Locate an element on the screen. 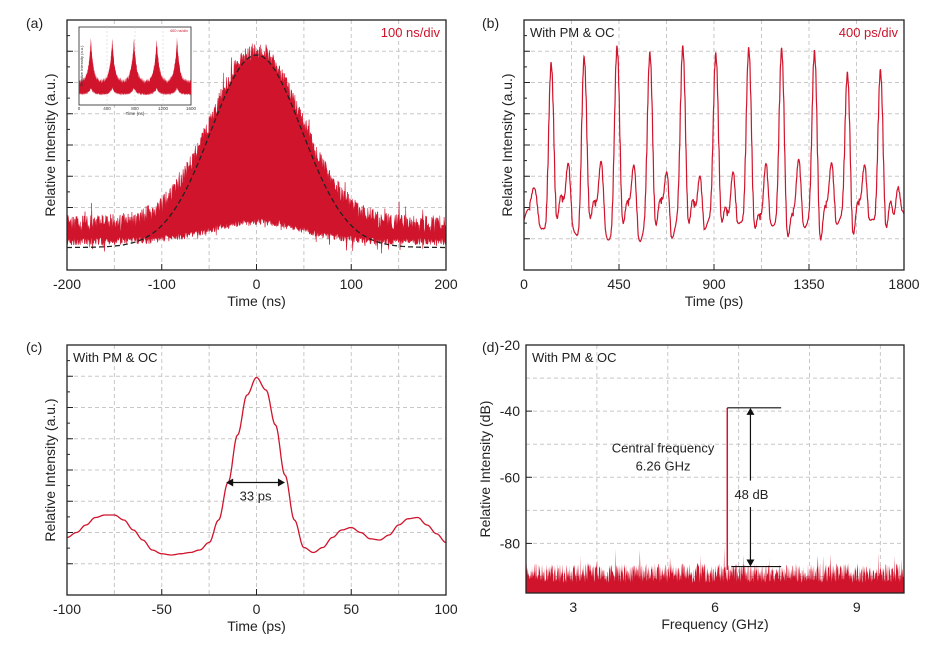 Image resolution: width=928 pixels, height=650 pixels. inset-x-tick-label: 400 is located at coordinates (107, 108).